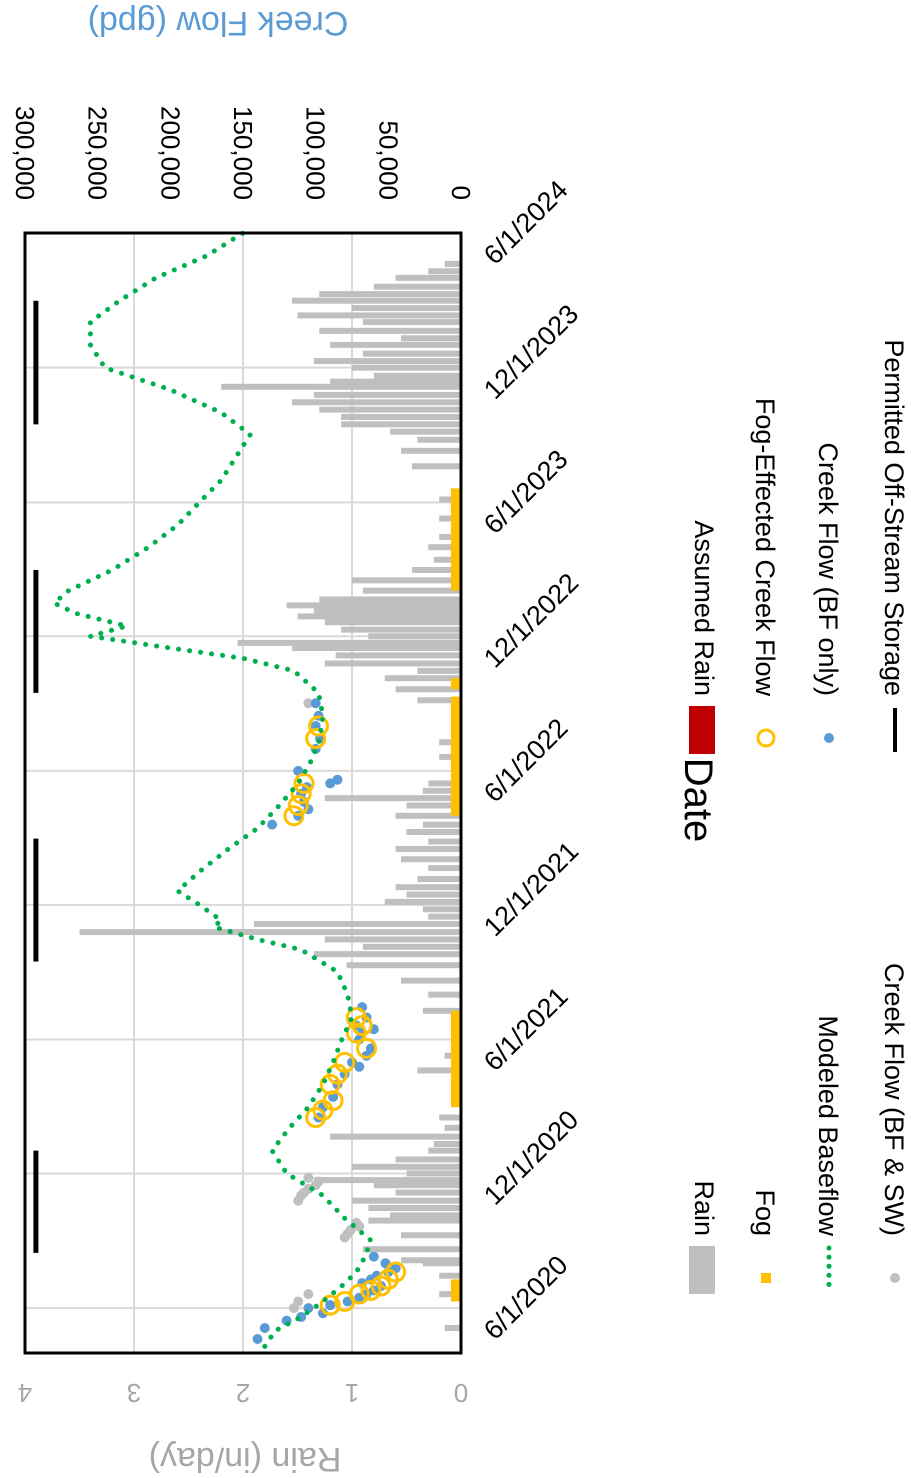 Image resolution: width=911 pixels, height=1478 pixels. Describe the element at coordinates (25, 1393) in the screenshot. I see `rain-tick-label: 4` at that location.